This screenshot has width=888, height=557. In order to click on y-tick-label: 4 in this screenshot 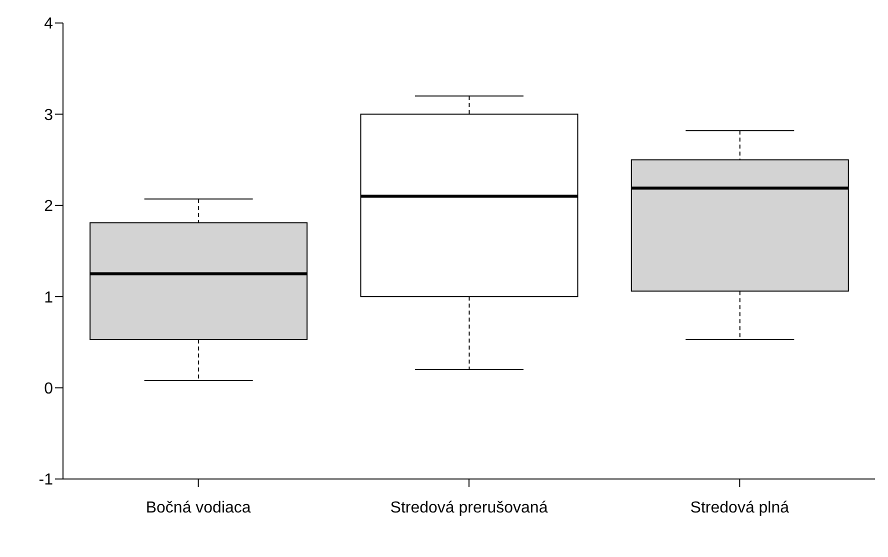, I will do `click(49, 24)`.